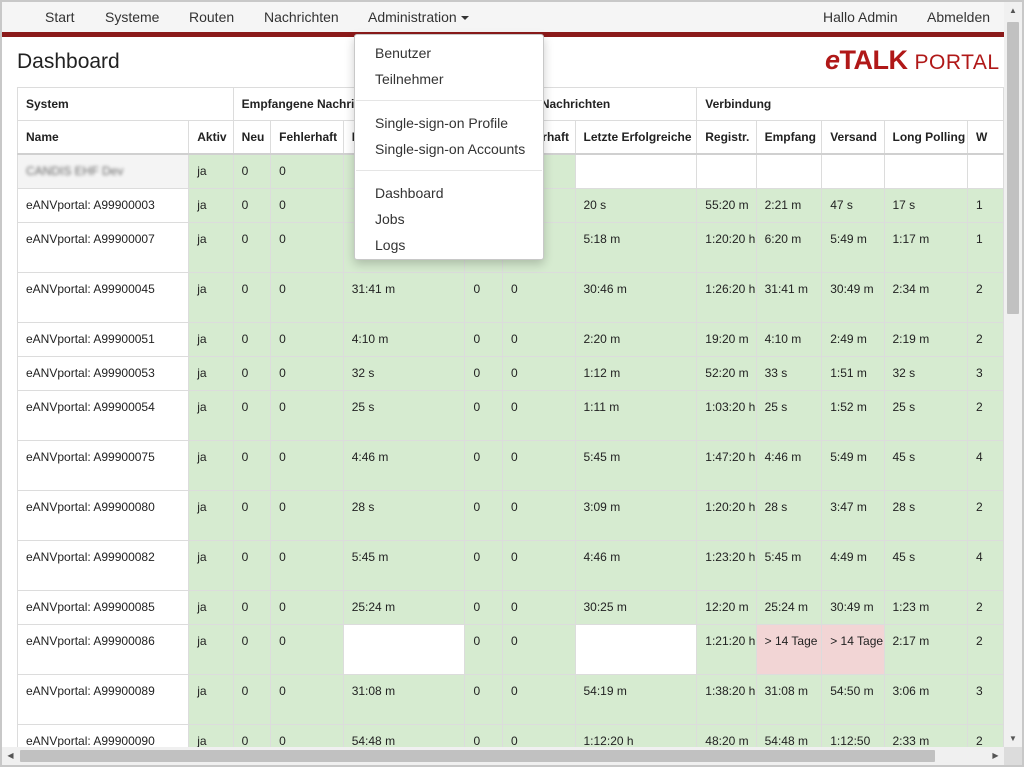  I want to click on table-cell-w, so click(985, 171).